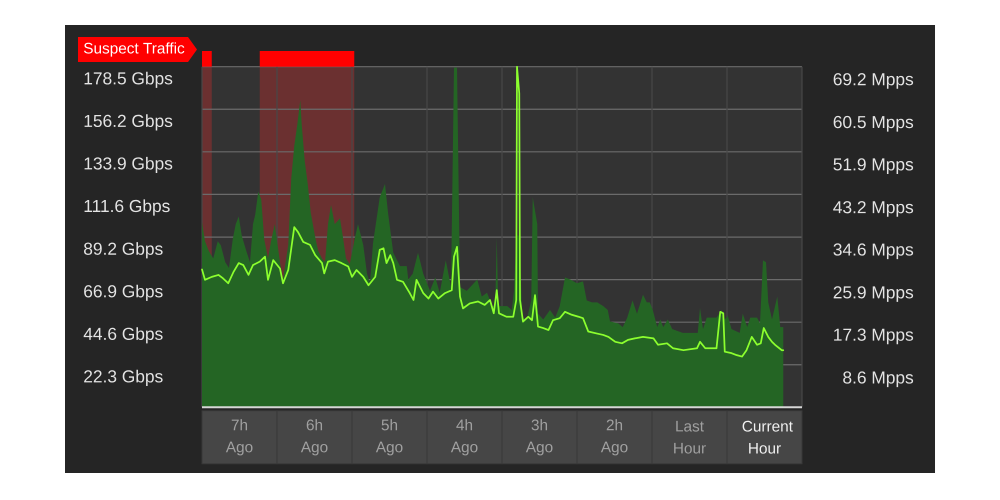 Image resolution: width=1000 pixels, height=500 pixels. What do you see at coordinates (874, 124) in the screenshot?
I see `y2-tick-label: 60.5 Mpps` at bounding box center [874, 124].